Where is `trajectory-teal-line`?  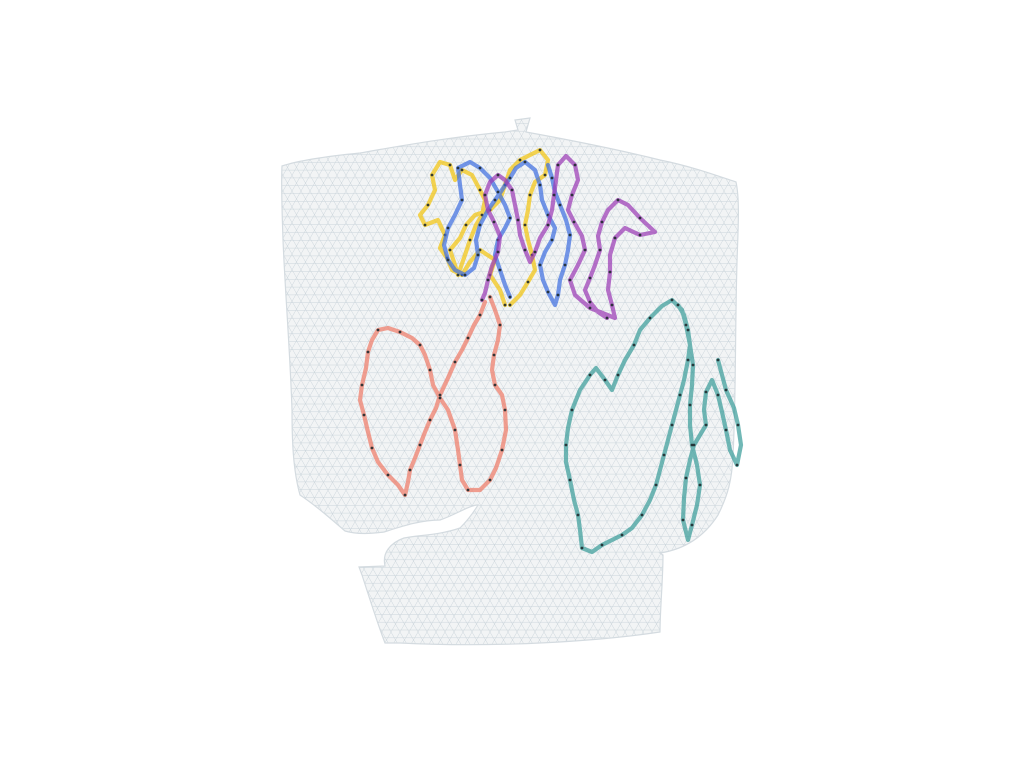 trajectory-teal-line is located at coordinates (653, 426).